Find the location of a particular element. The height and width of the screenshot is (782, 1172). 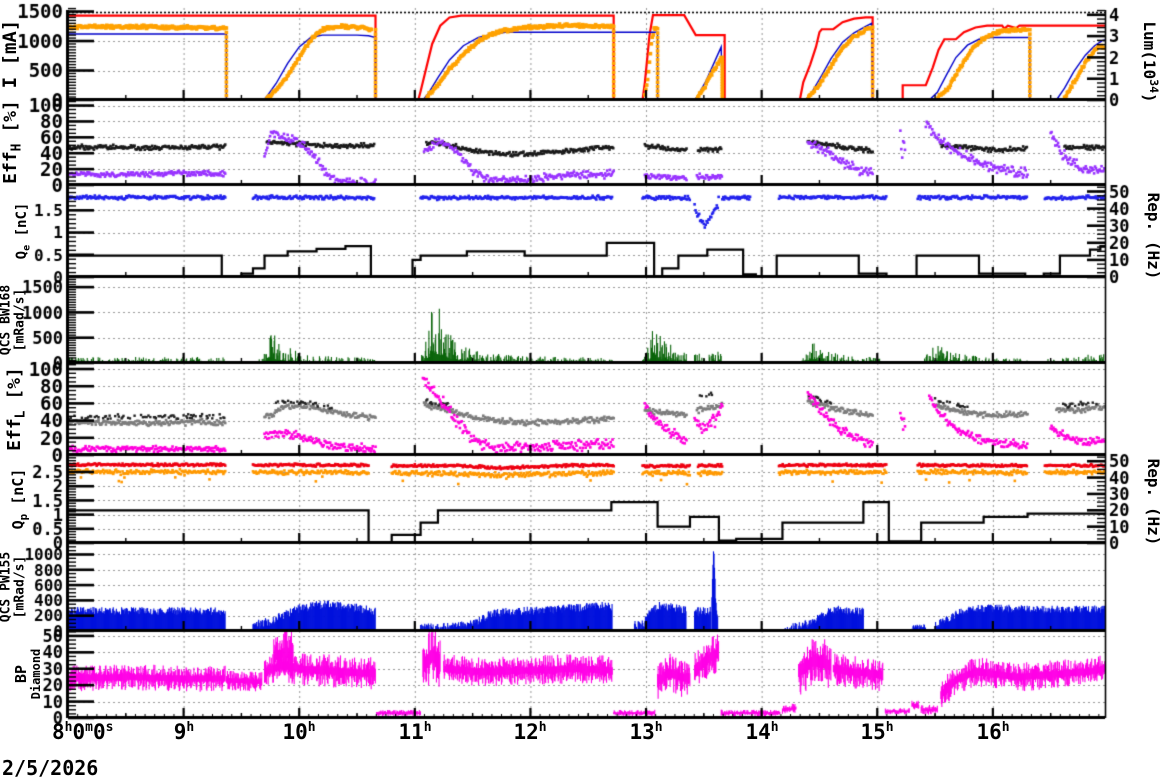

y-axis-label-qe: Qe [nC] is located at coordinates (23, 231).